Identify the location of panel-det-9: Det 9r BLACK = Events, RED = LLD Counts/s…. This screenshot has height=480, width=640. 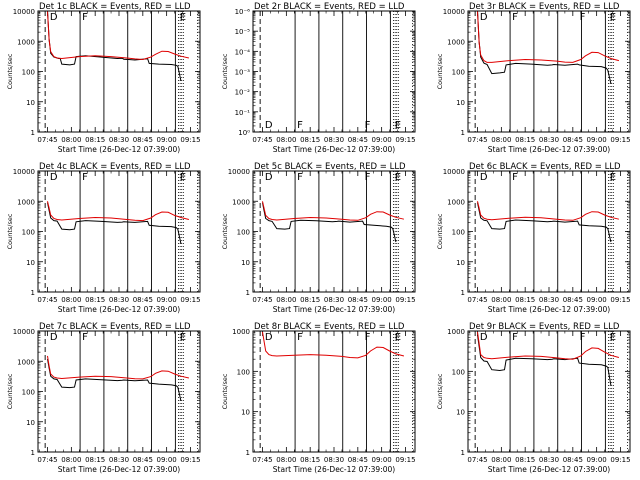
(533, 398).